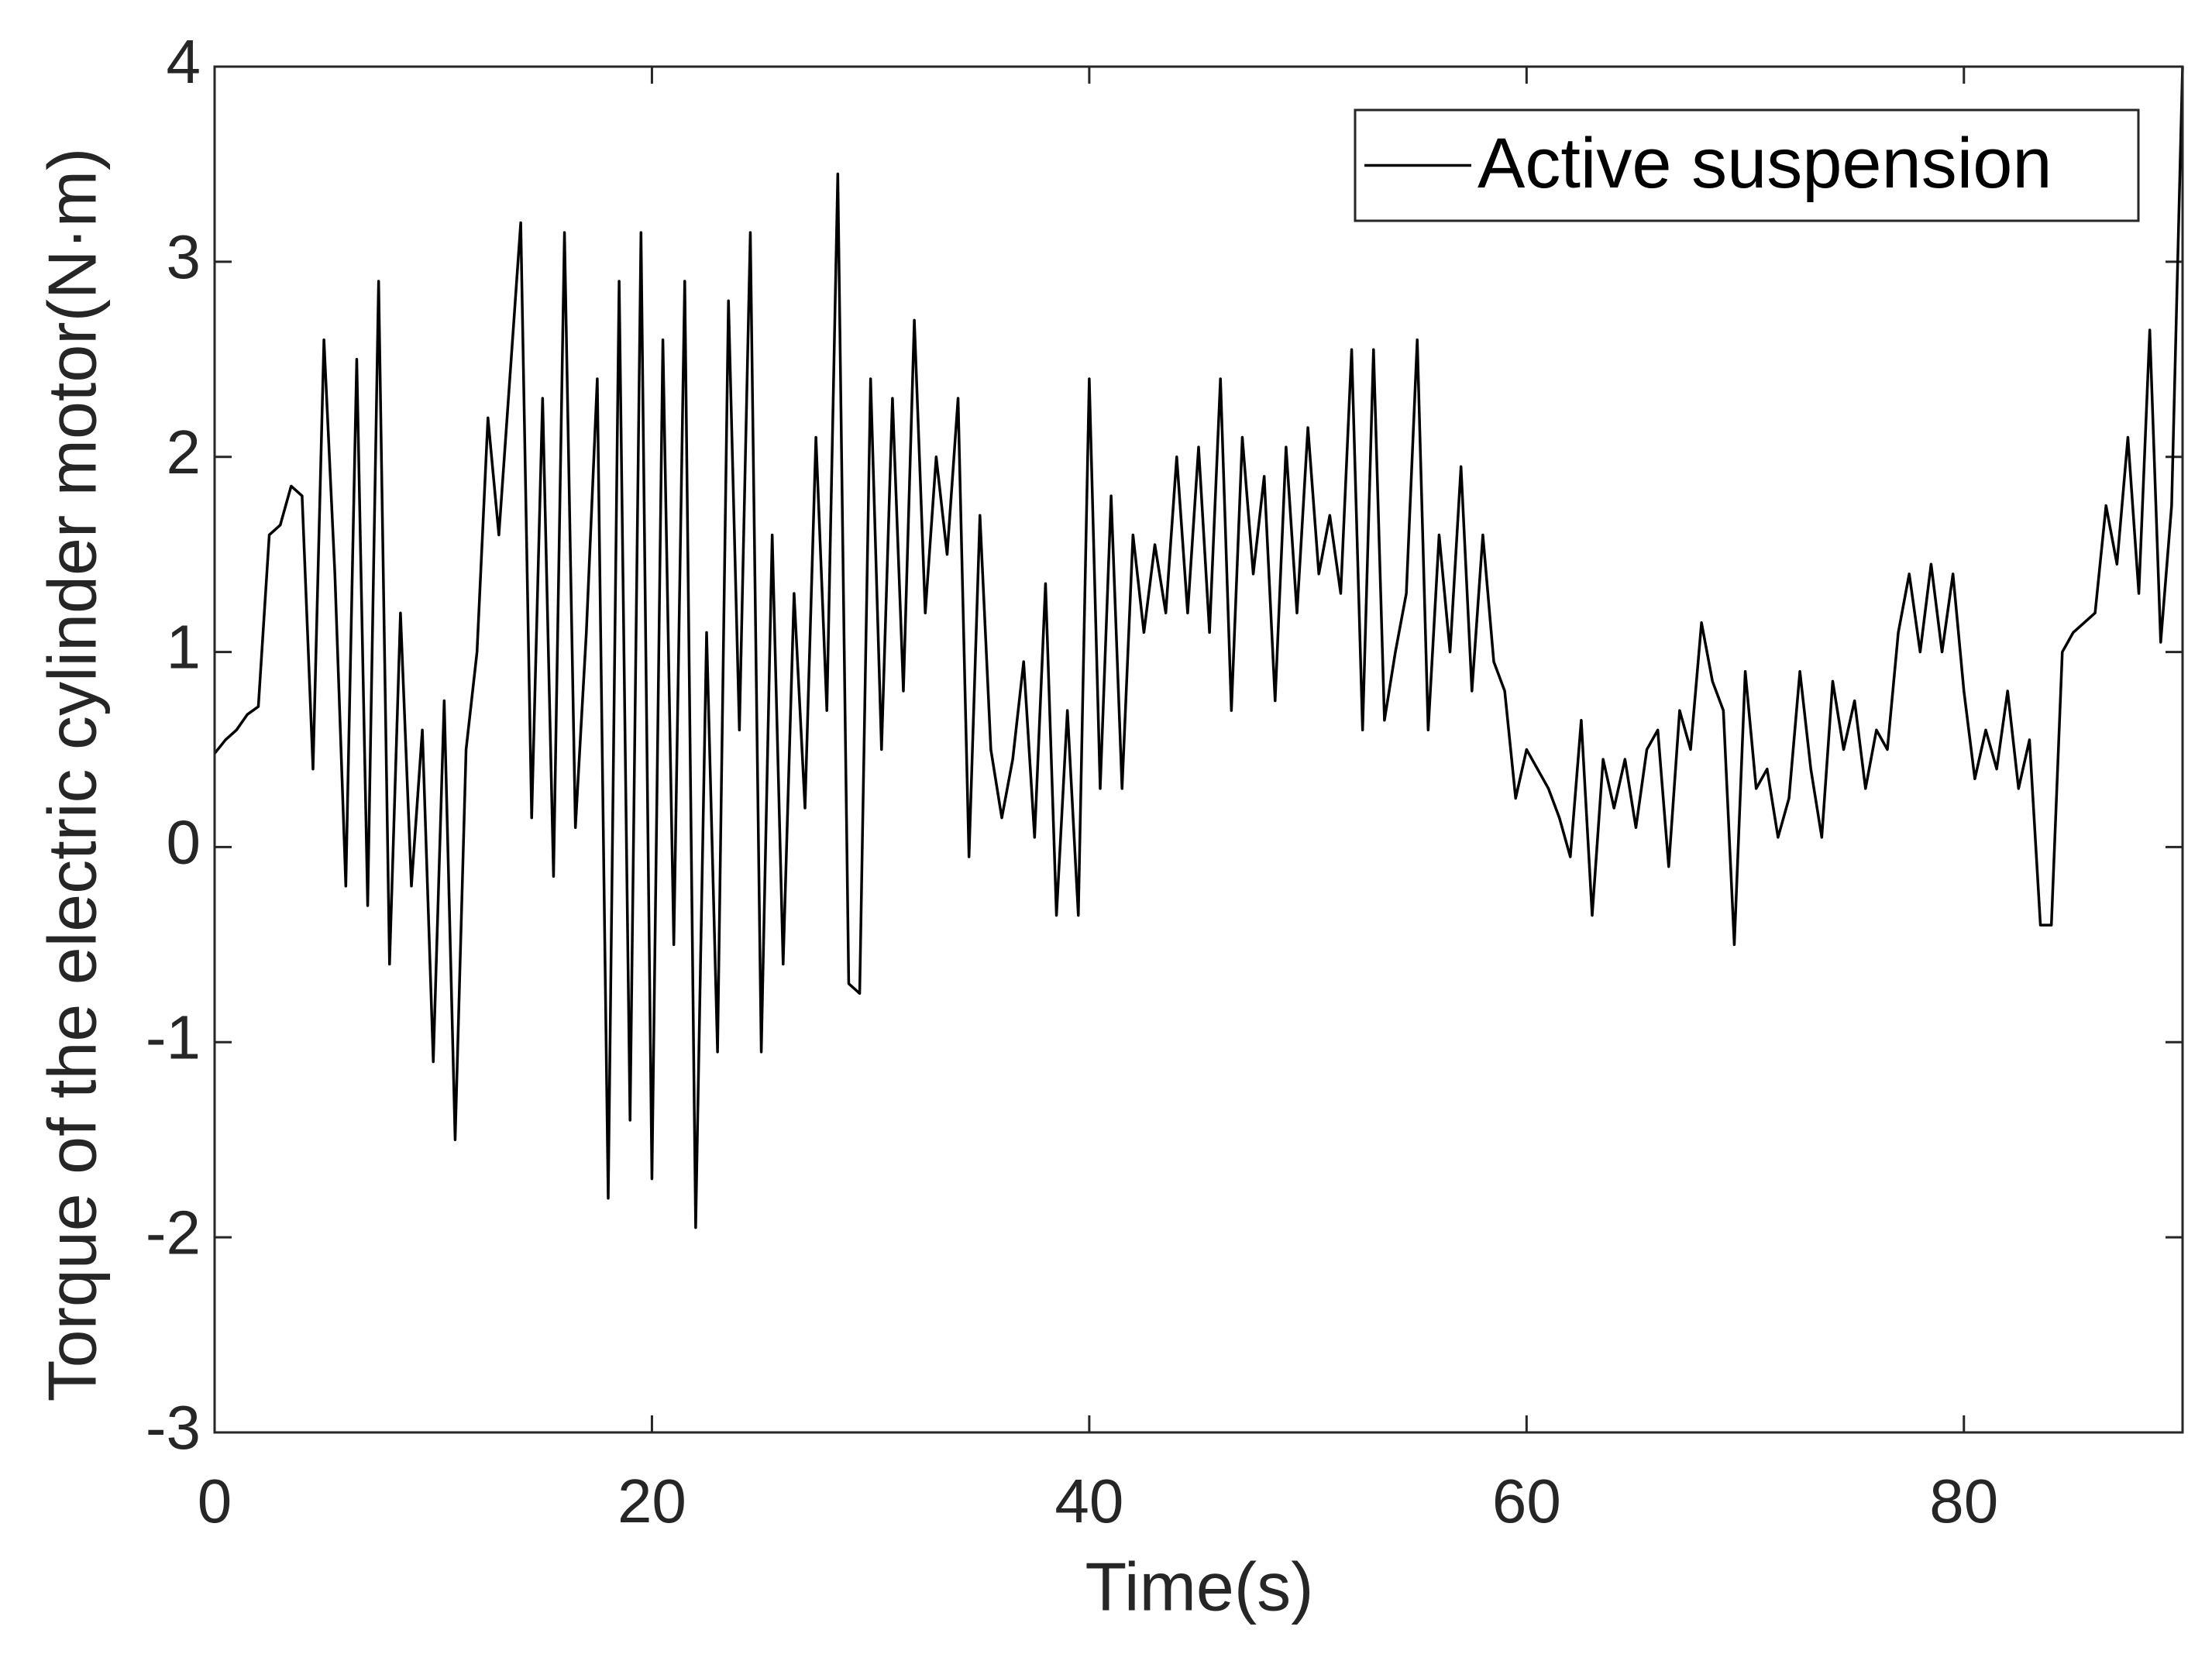 This screenshot has height=1654, width=2212. What do you see at coordinates (184, 842) in the screenshot?
I see `y-tick-label: 0` at bounding box center [184, 842].